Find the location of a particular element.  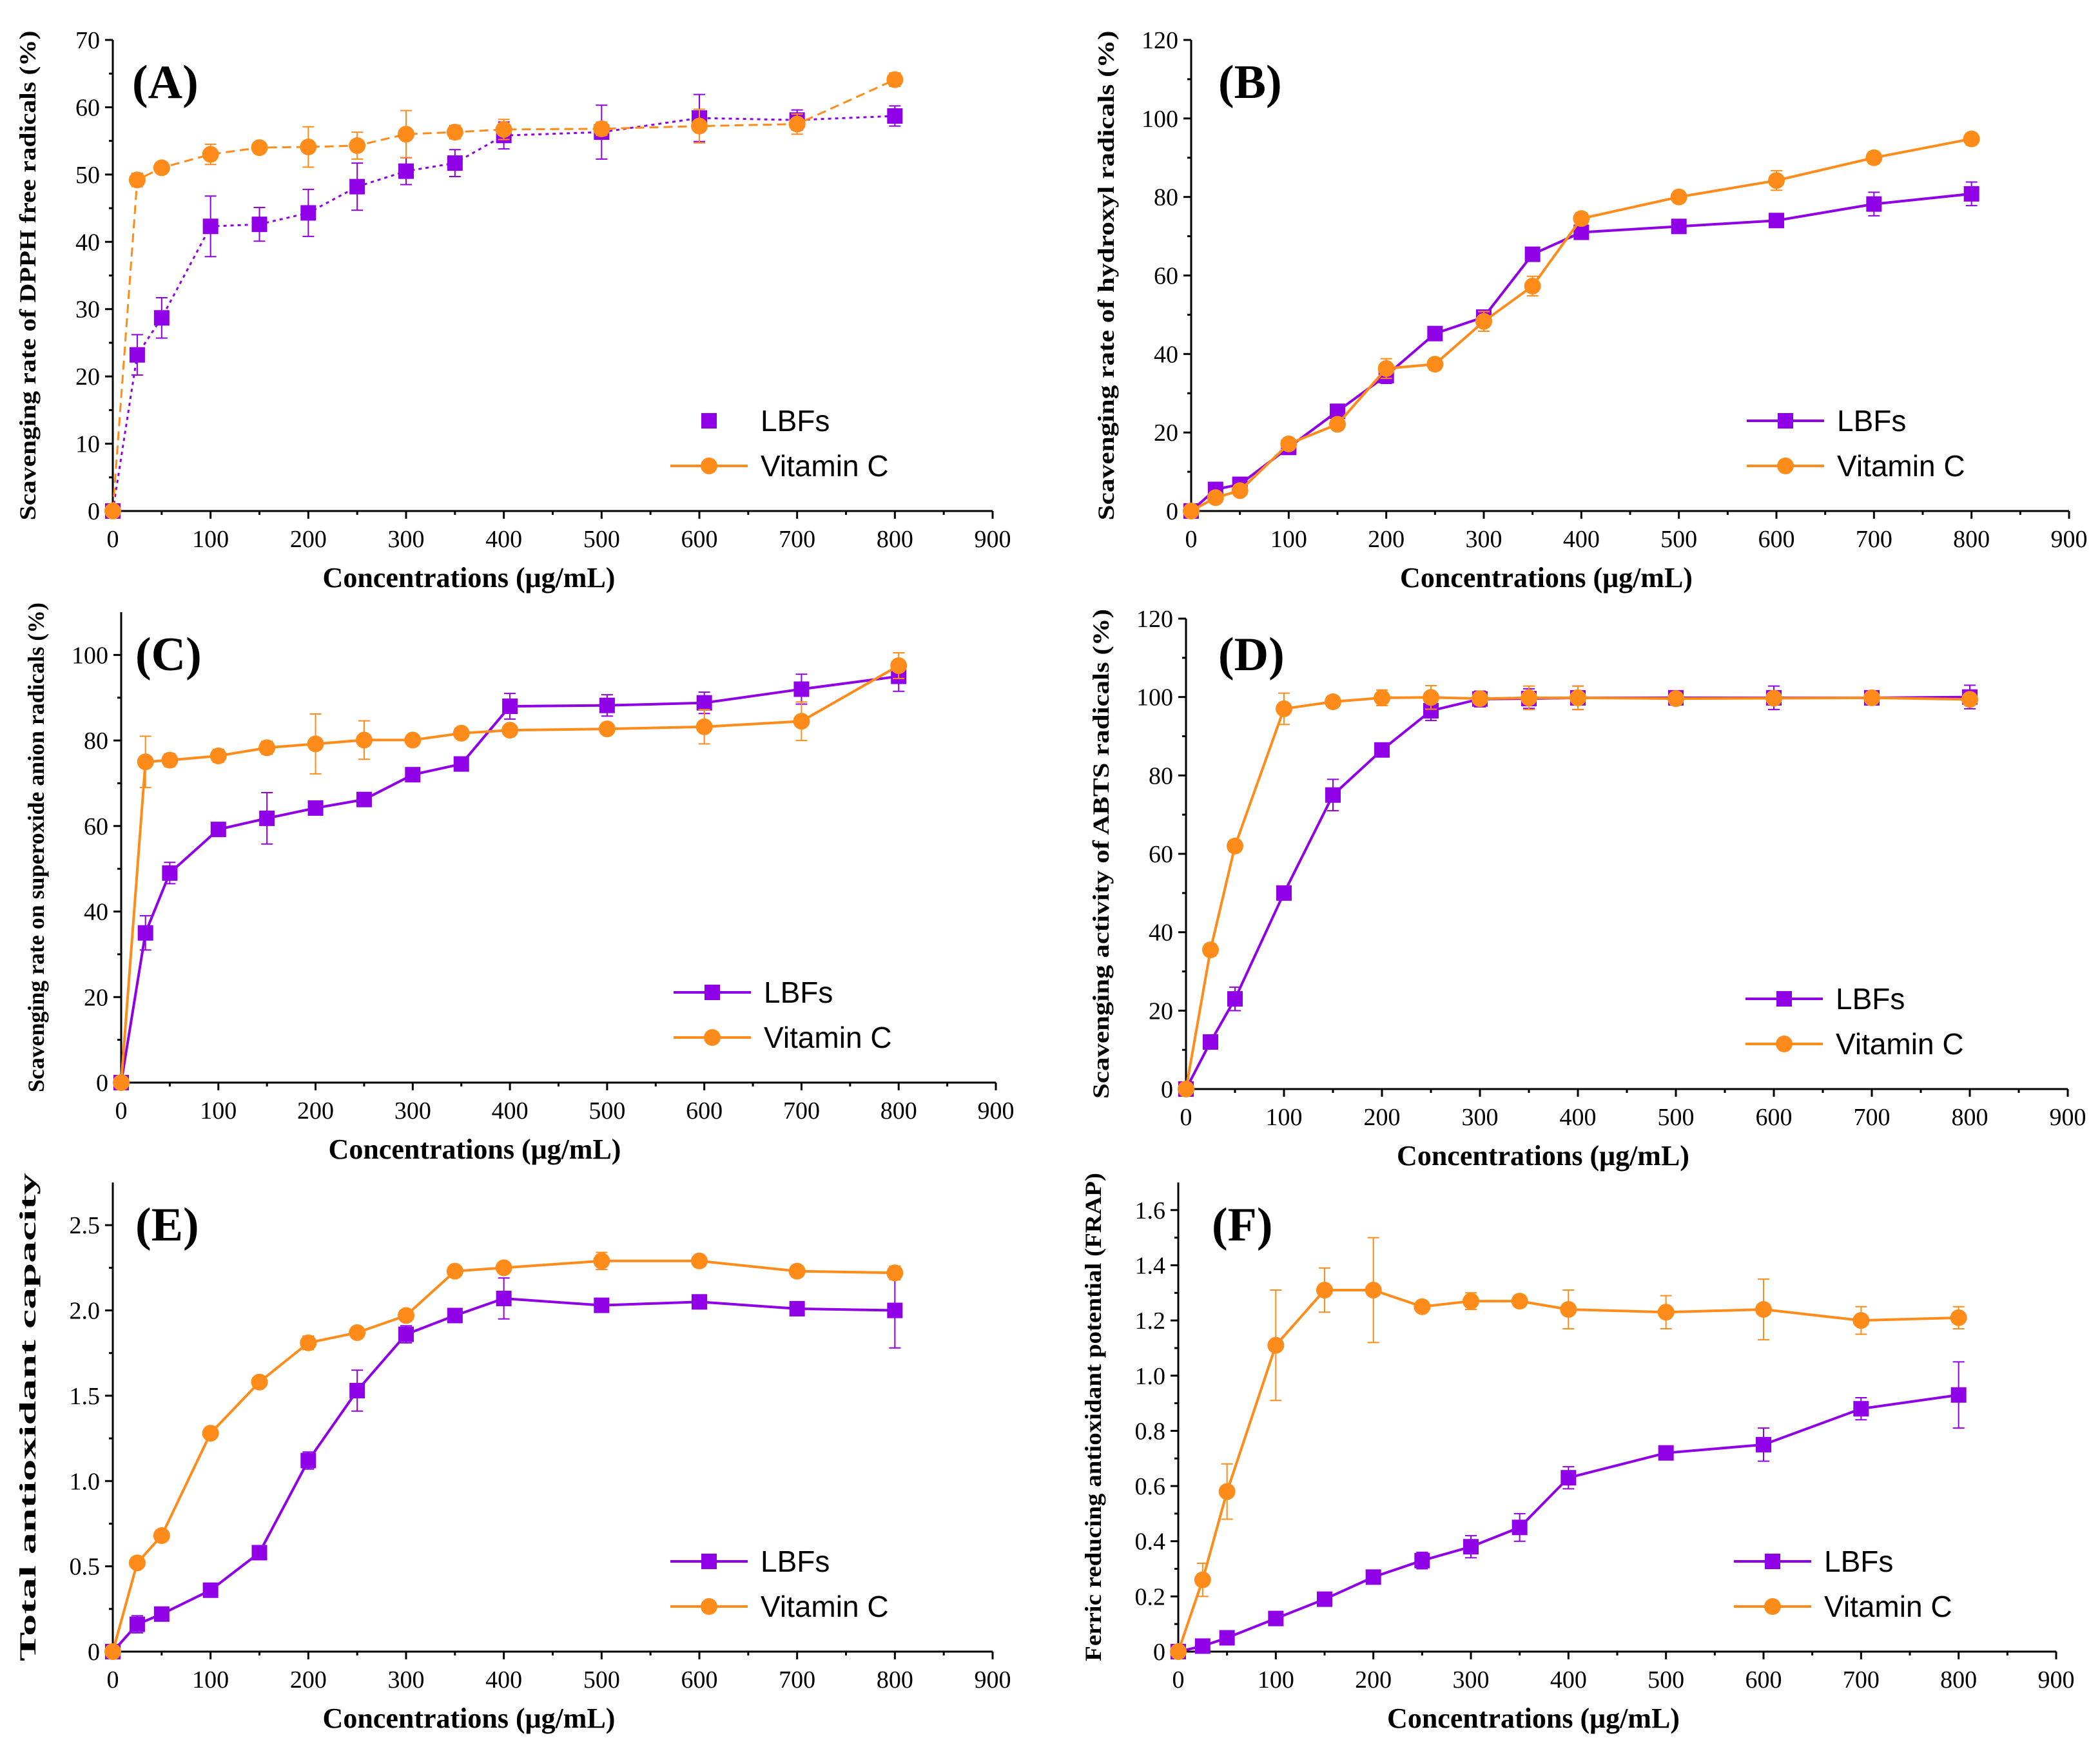

y-tick-label: 80 is located at coordinates (96, 741).